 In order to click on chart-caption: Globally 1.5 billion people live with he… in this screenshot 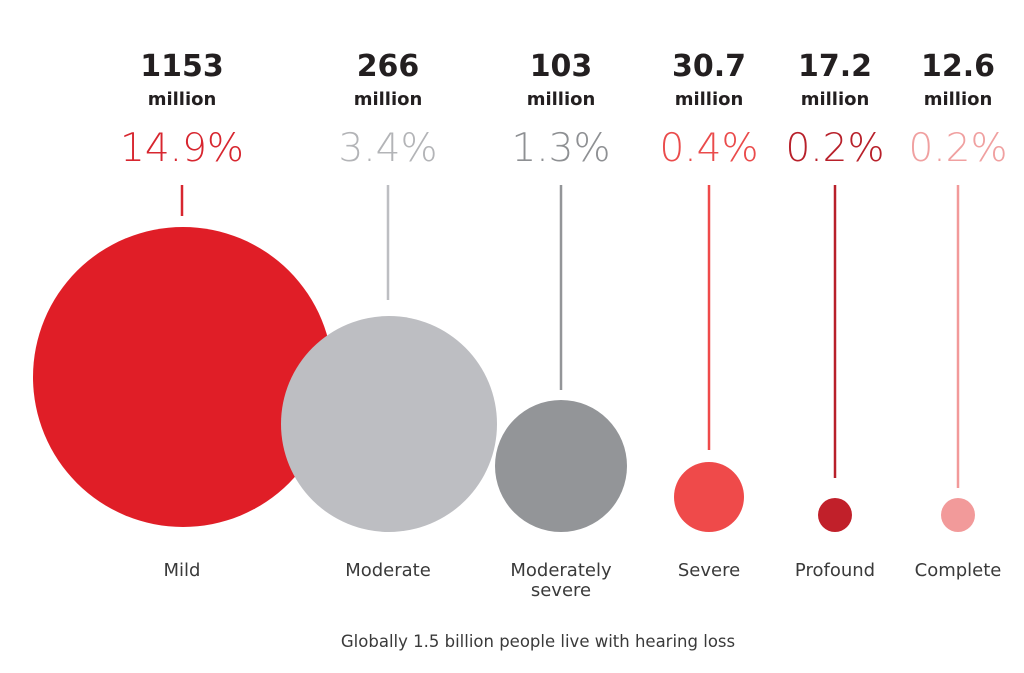, I will do `click(538, 641)`.